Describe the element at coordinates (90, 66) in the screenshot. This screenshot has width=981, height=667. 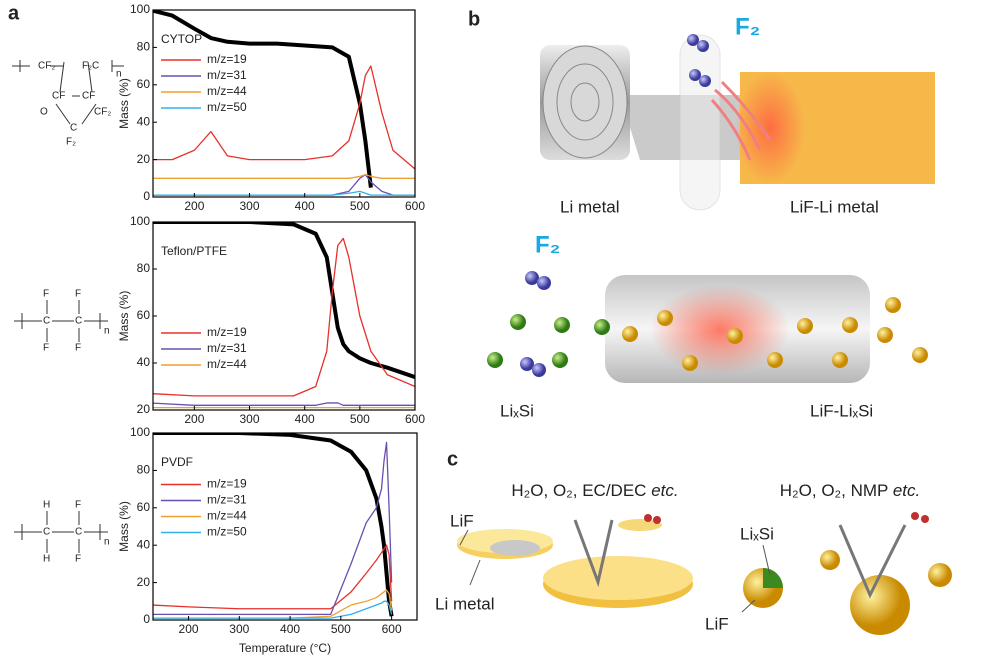
I see `atom: F₂C` at that location.